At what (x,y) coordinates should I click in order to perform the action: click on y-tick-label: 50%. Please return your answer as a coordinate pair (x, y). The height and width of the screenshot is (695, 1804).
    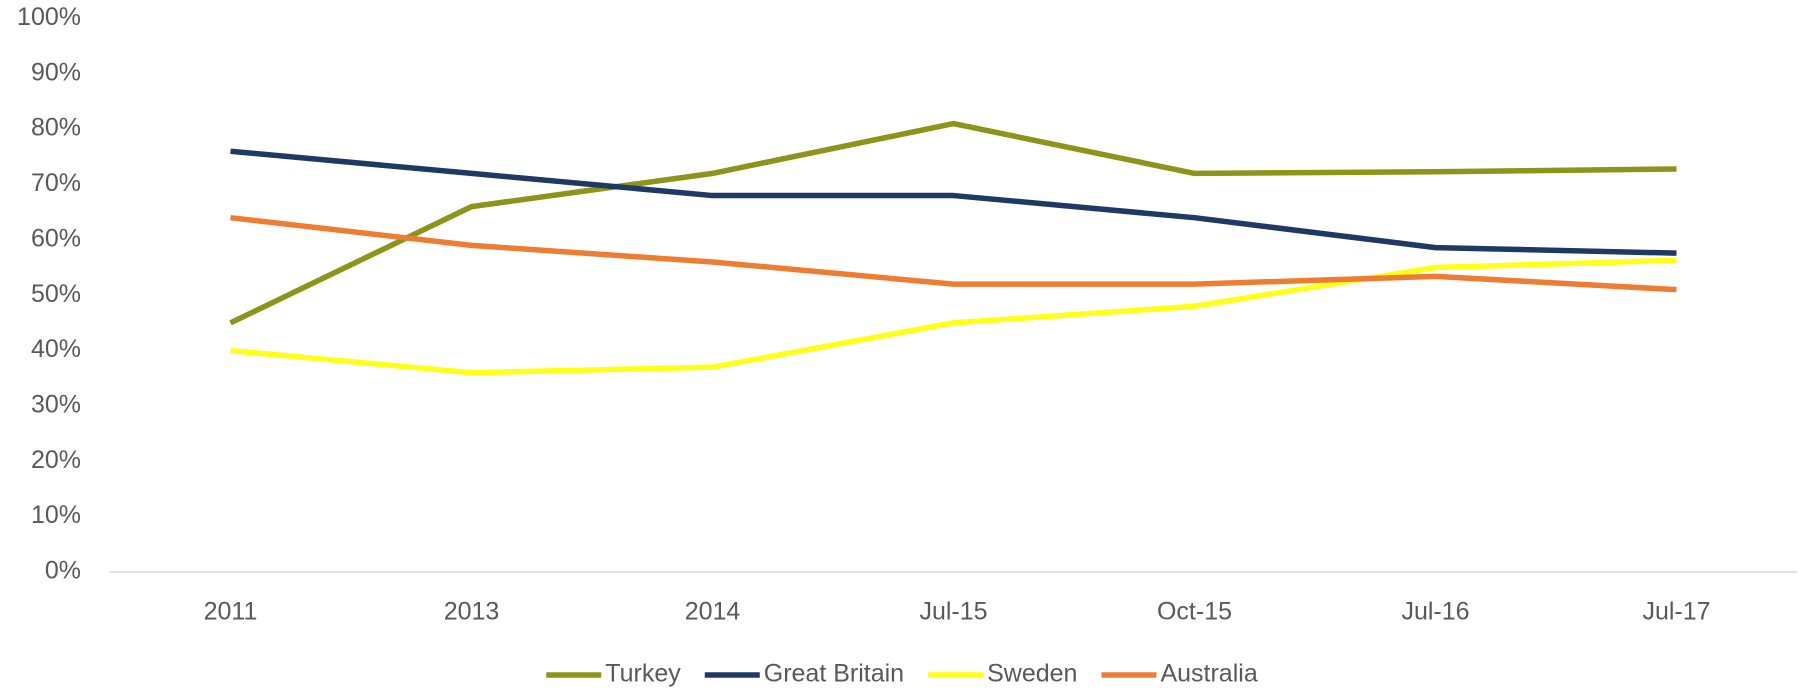
    Looking at the image, I should click on (56, 294).